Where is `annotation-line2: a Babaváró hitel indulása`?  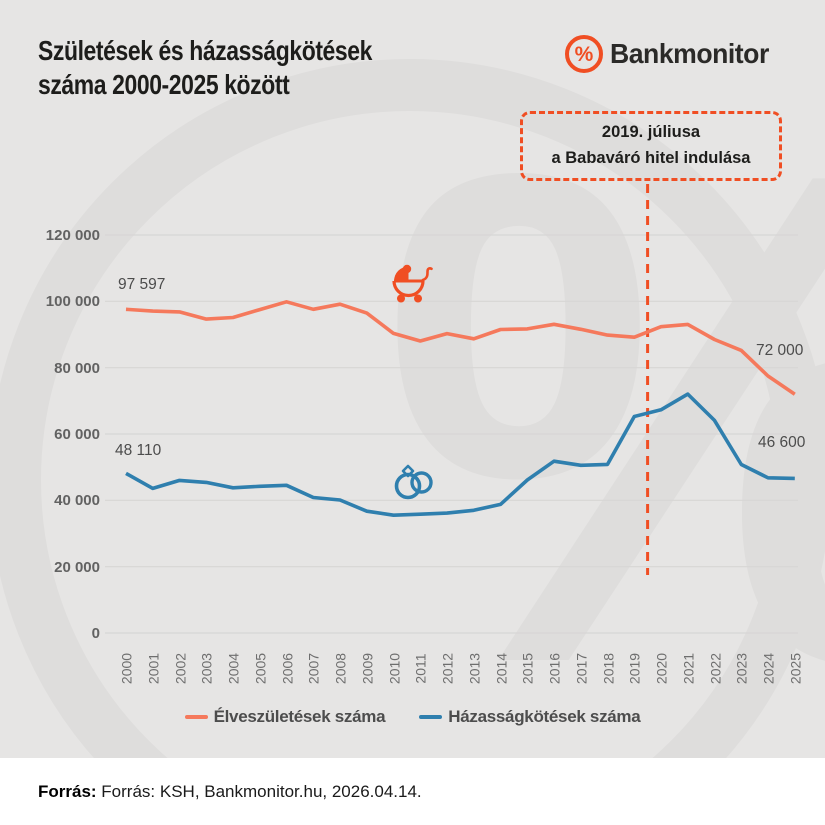 annotation-line2: a Babaváró hitel indulása is located at coordinates (651, 158).